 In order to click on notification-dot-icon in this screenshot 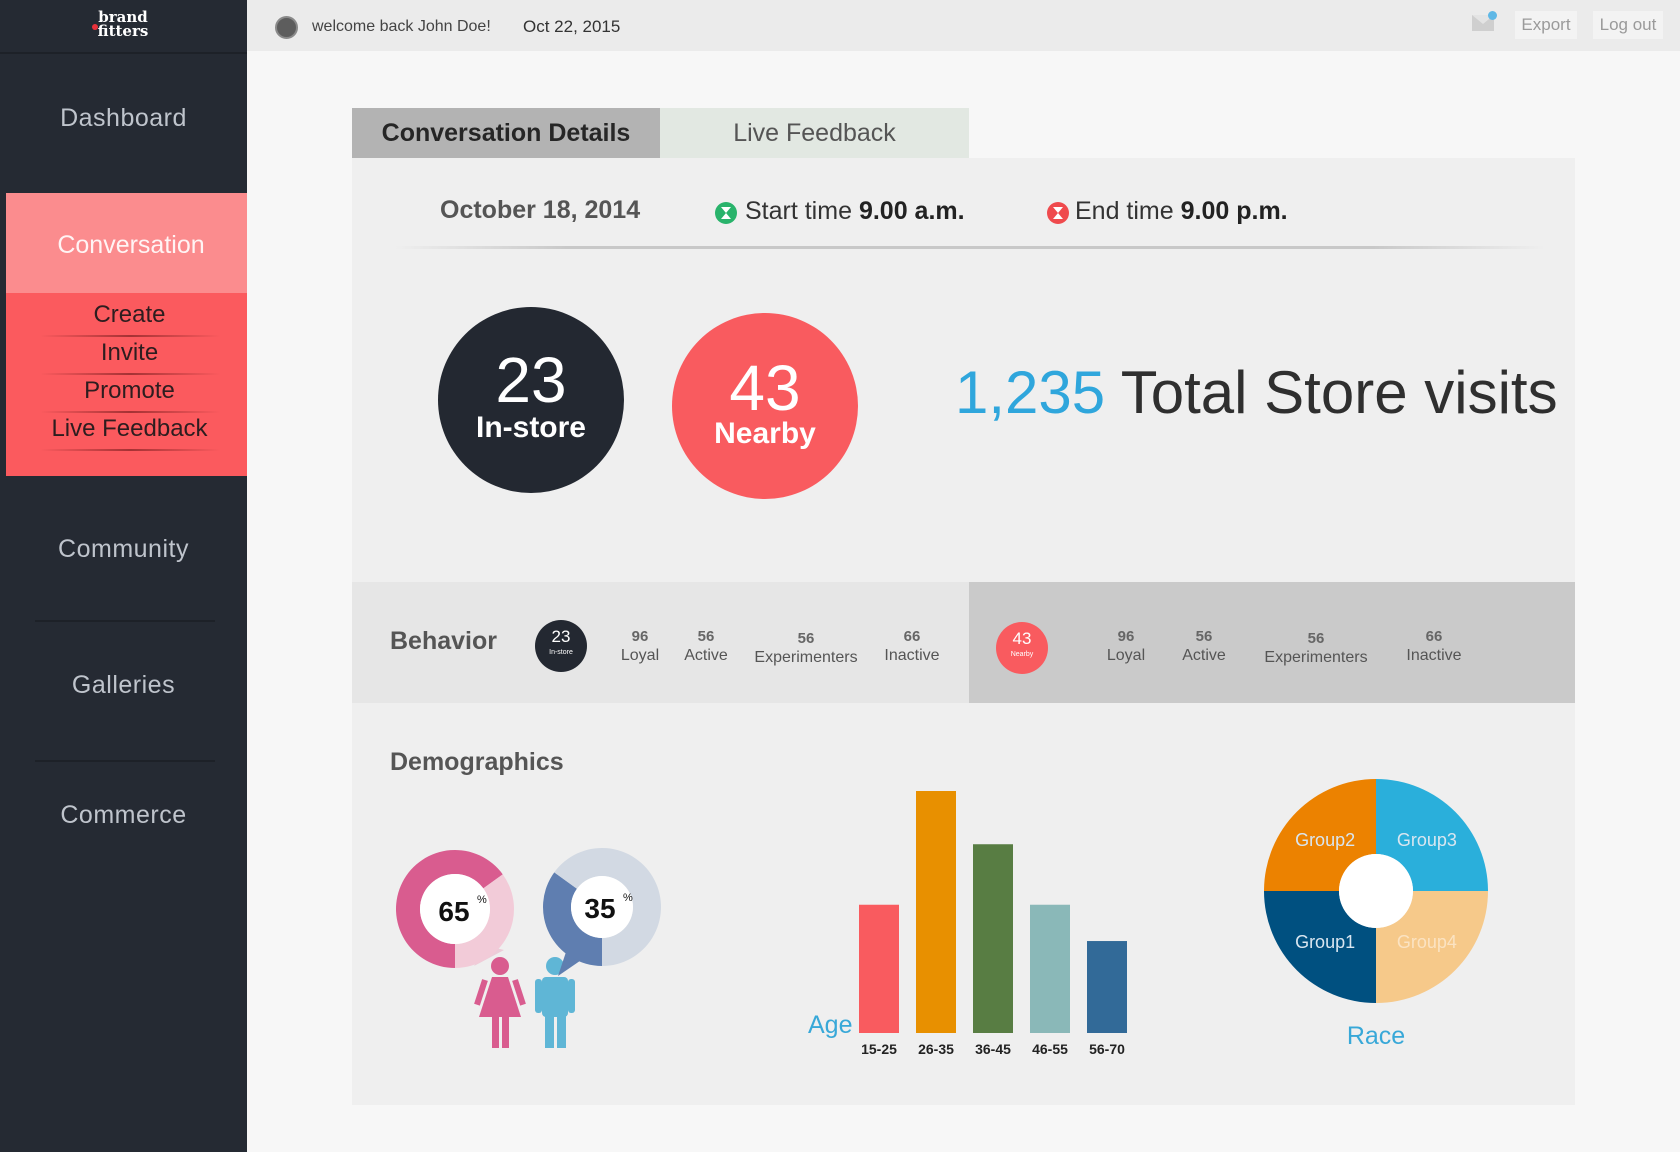, I will do `click(1492, 15)`.